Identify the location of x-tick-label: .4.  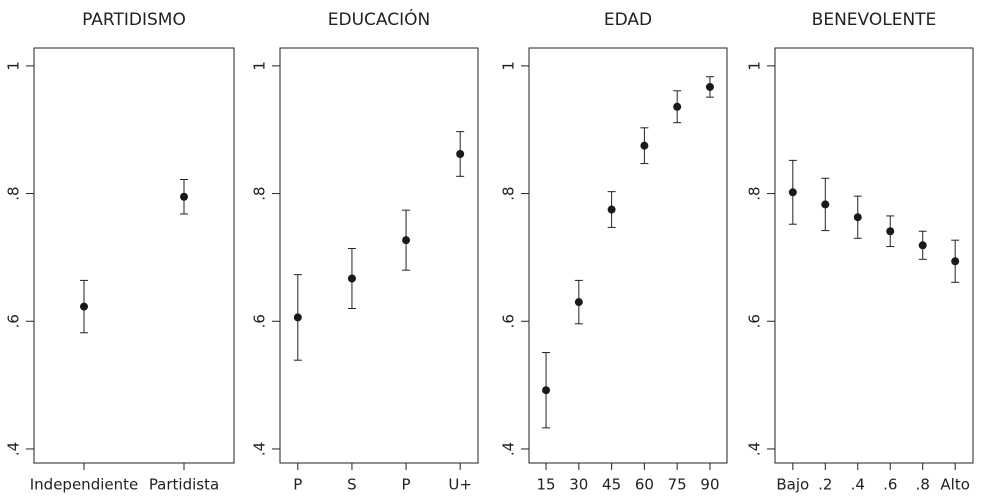
(858, 485).